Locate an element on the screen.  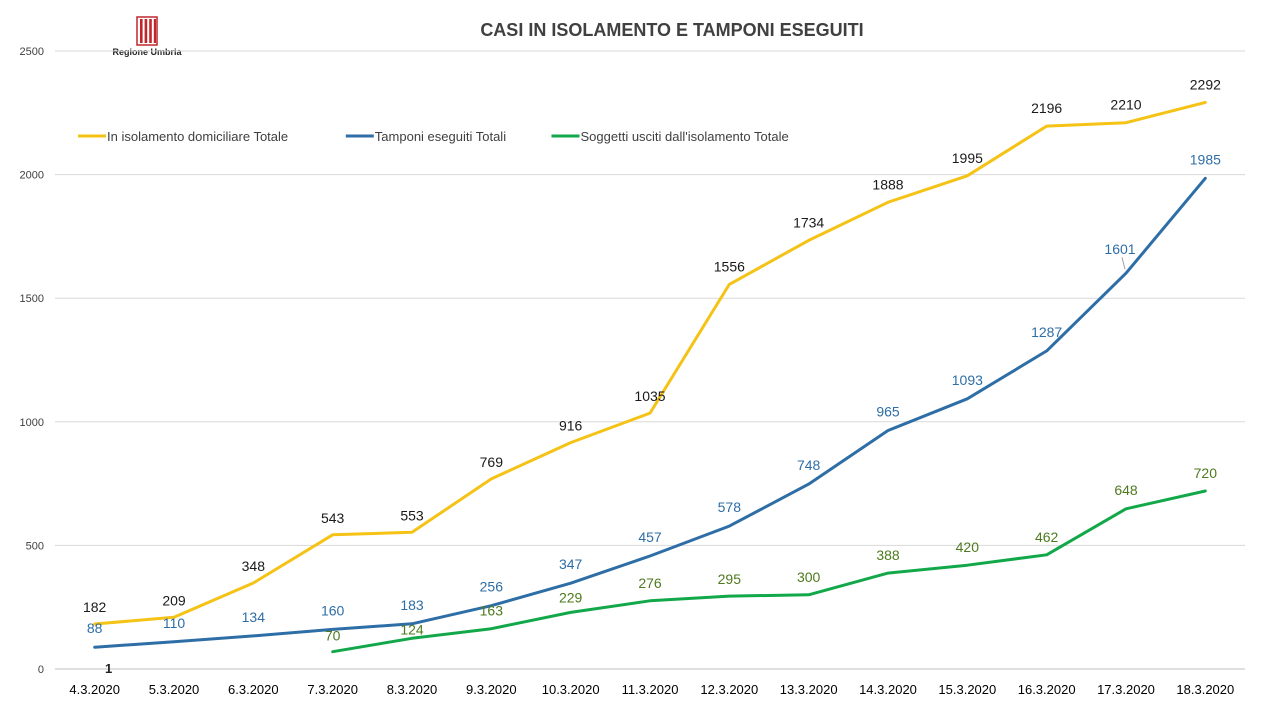
data-label: 457 is located at coordinates (650, 537).